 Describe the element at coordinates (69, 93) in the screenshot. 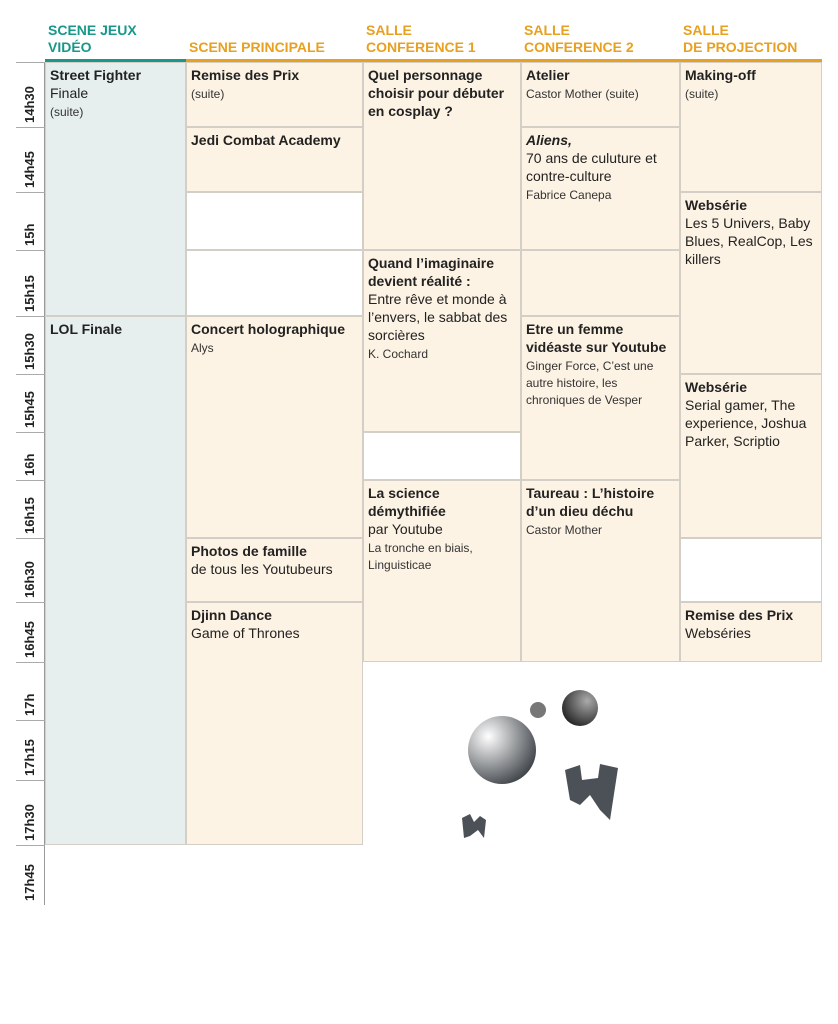

I see `event-subtitle: Finale` at that location.